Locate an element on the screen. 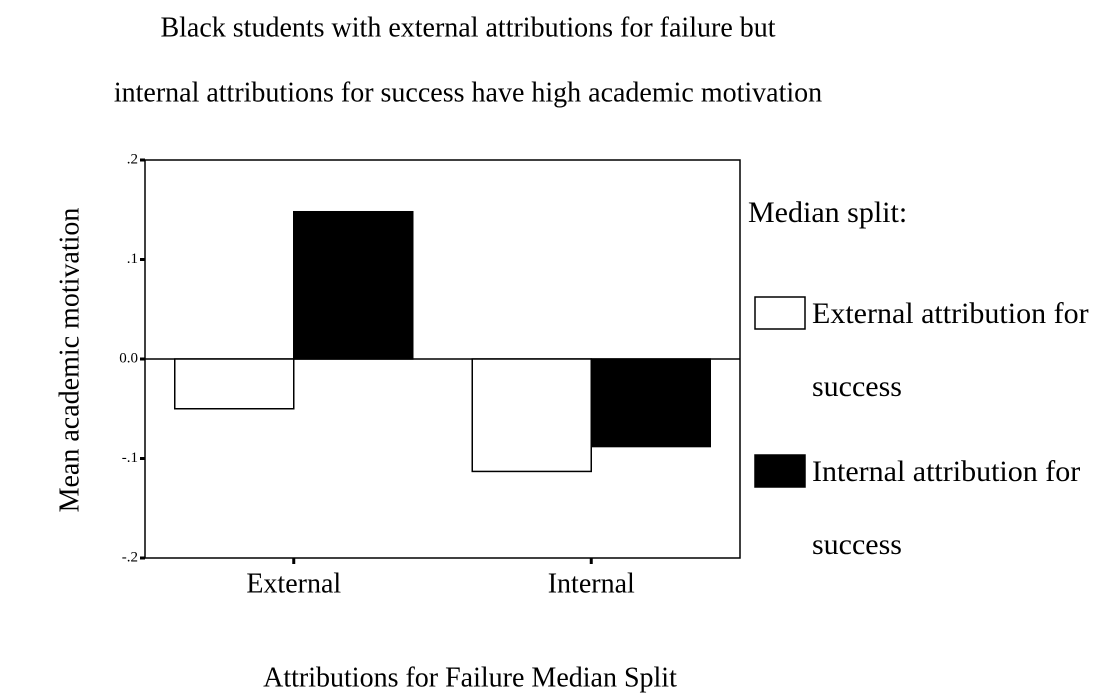 Image resolution: width=1094 pixels, height=695 pixels. y-tick-label: 0.0 is located at coordinates (128, 358).